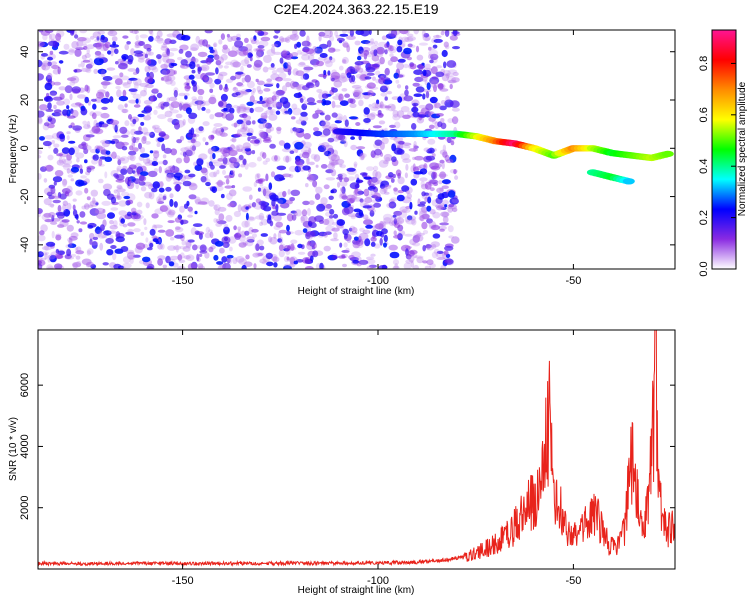 Image resolution: width=750 pixels, height=600 pixels. What do you see at coordinates (25, 446) in the screenshot?
I see `y-tick-label: 4000` at bounding box center [25, 446].